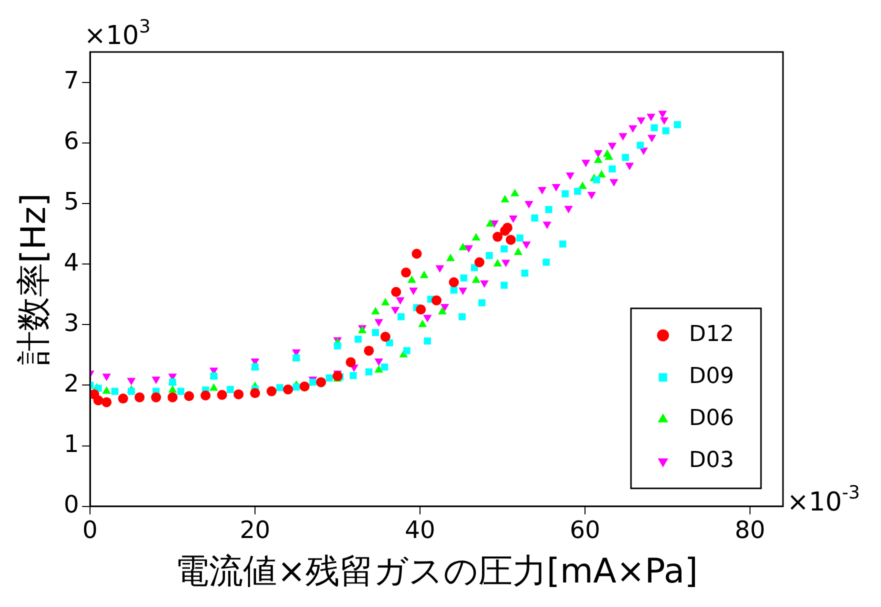 The width and height of the screenshot is (881, 607). I want to click on y-tick-label: 6, so click(72, 141).